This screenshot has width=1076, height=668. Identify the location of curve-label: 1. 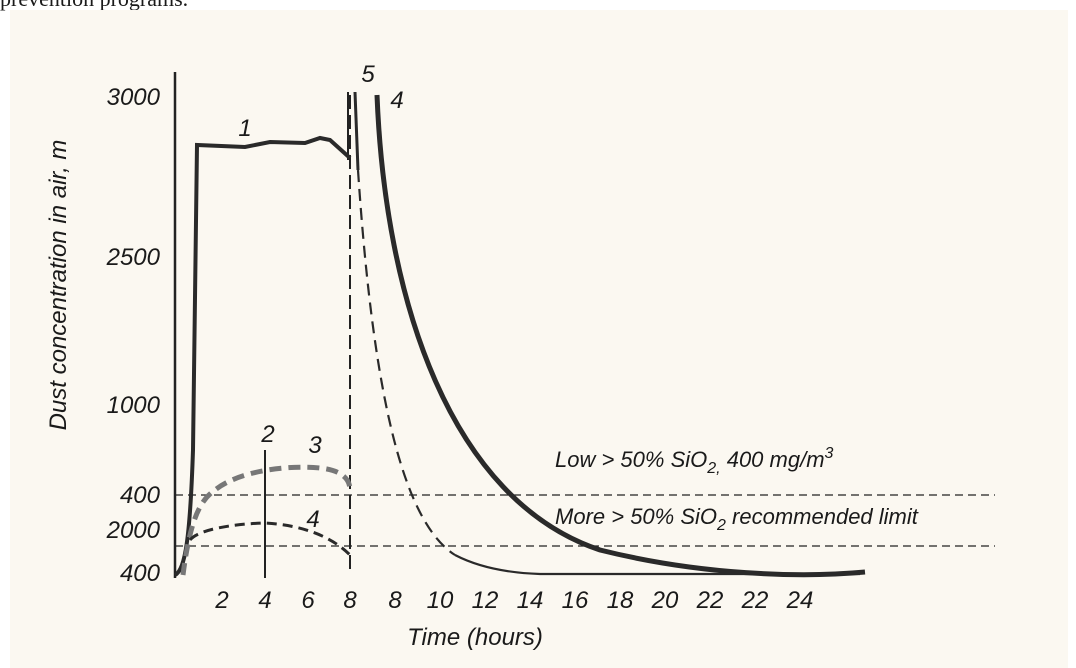
(244, 128).